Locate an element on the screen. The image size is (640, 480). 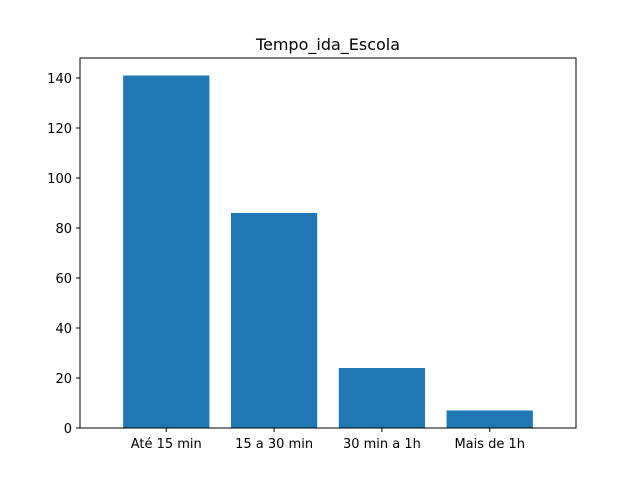
x-tick-label: 30 min a 1h is located at coordinates (382, 444).